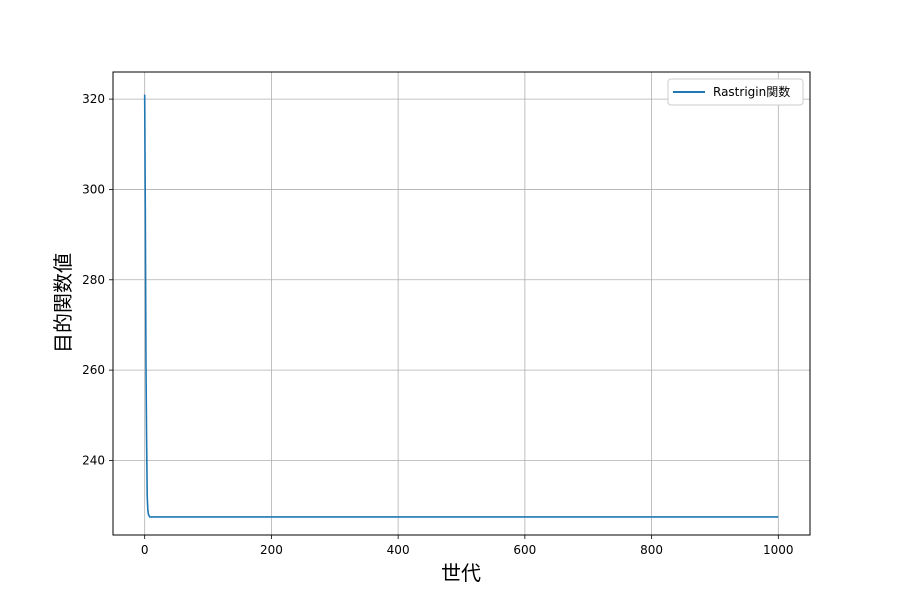  What do you see at coordinates (145, 550) in the screenshot?
I see `x-tick-label: 0` at bounding box center [145, 550].